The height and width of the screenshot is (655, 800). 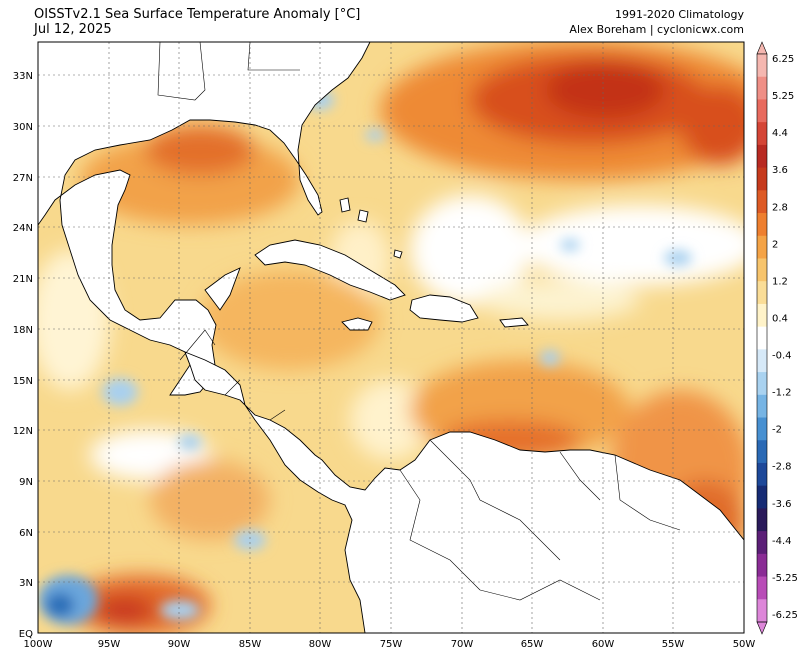 I want to click on lat-tick: 18N, so click(x=23, y=330).